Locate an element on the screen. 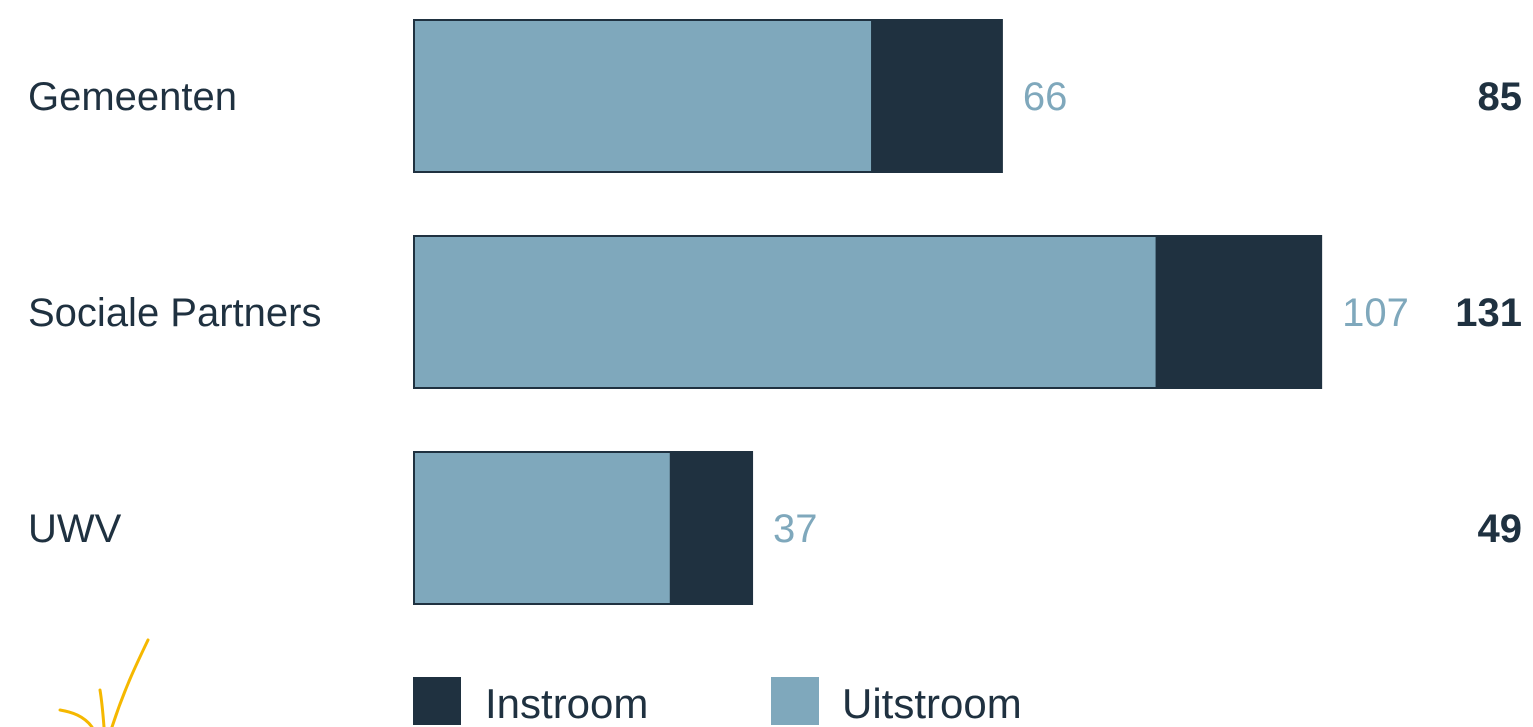  uitstroom-value-label-uwv: 37 is located at coordinates (795, 529).